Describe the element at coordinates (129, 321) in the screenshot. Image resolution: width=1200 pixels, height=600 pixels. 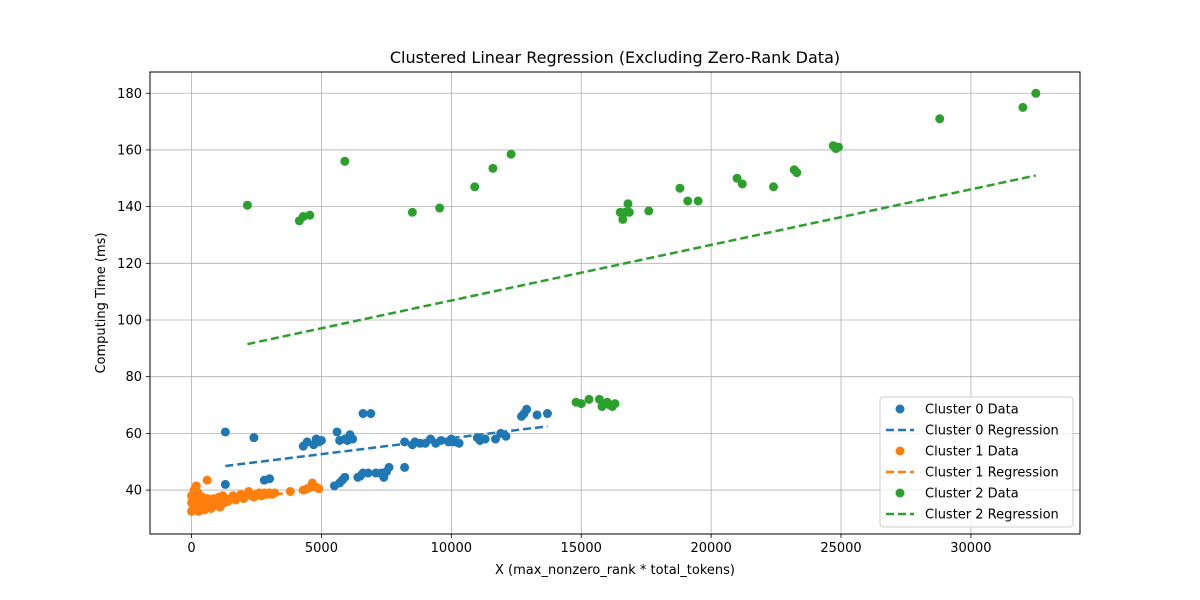
I see `y-tick-label: 100` at that location.